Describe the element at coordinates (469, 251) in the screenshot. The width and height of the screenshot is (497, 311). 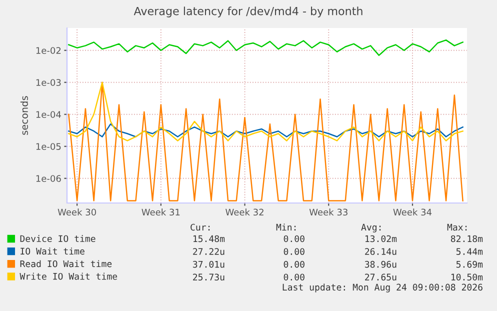
I see `text: 5.44m` at that location.